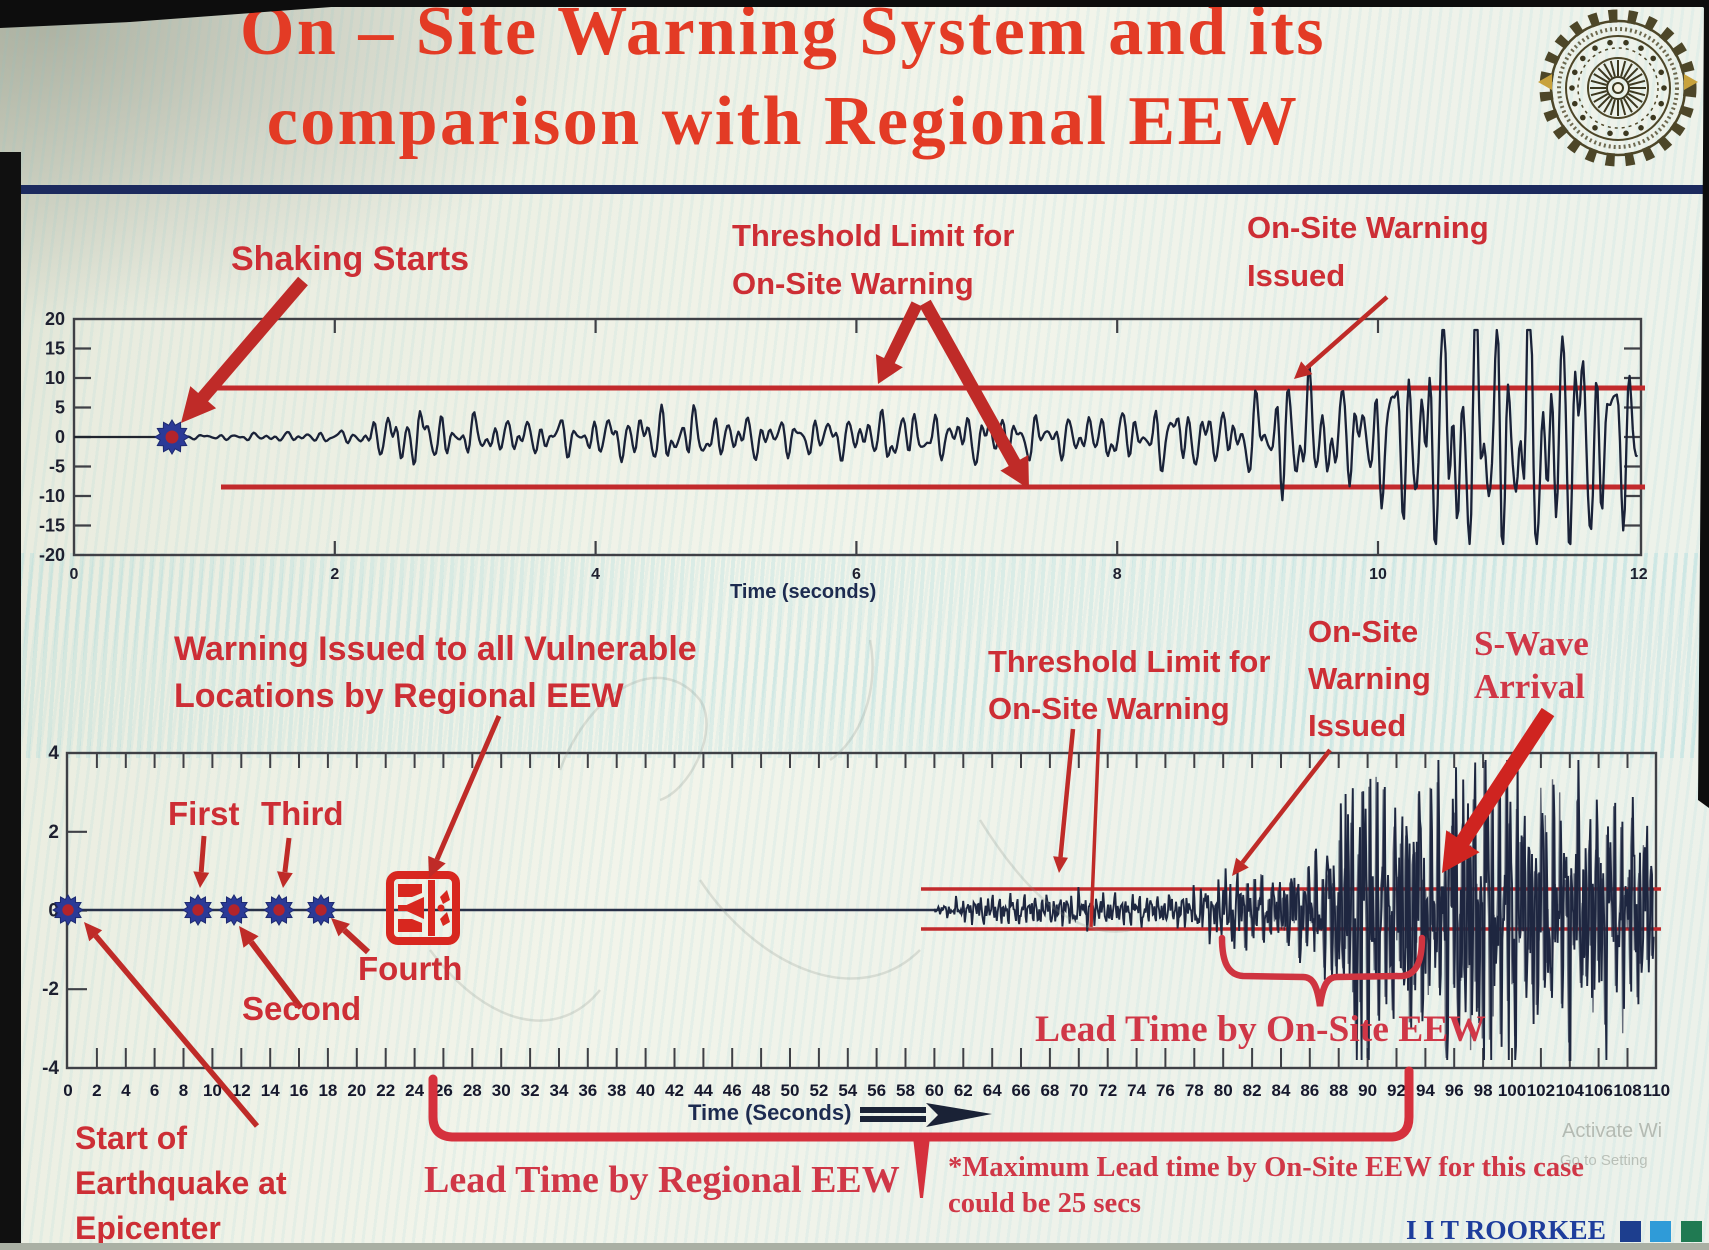 The image size is (1709, 1250). Describe the element at coordinates (299, 1090) in the screenshot. I see `svg-text: 16` at that location.